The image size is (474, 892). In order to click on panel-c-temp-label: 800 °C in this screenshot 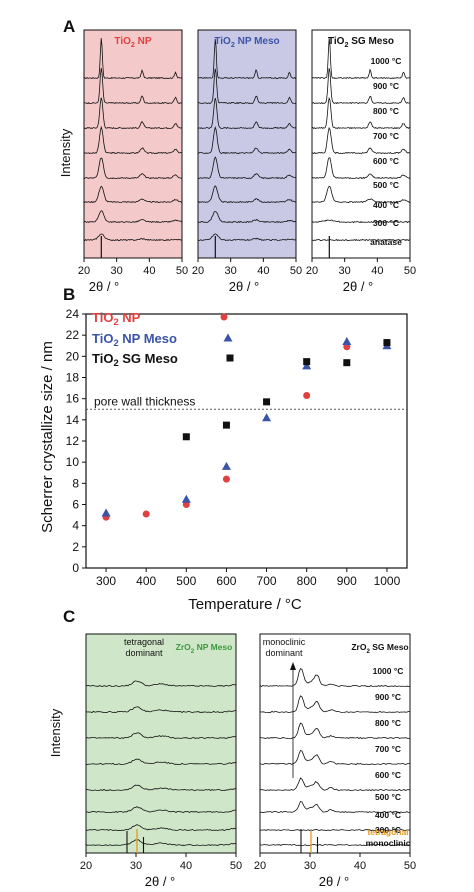, I will do `click(388, 723)`.